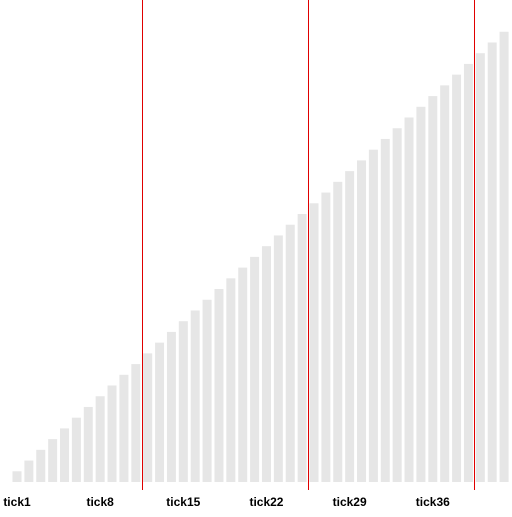 Image resolution: width=512 pixels, height=517 pixels. What do you see at coordinates (100, 502) in the screenshot?
I see `x-tick-label: tick8` at bounding box center [100, 502].